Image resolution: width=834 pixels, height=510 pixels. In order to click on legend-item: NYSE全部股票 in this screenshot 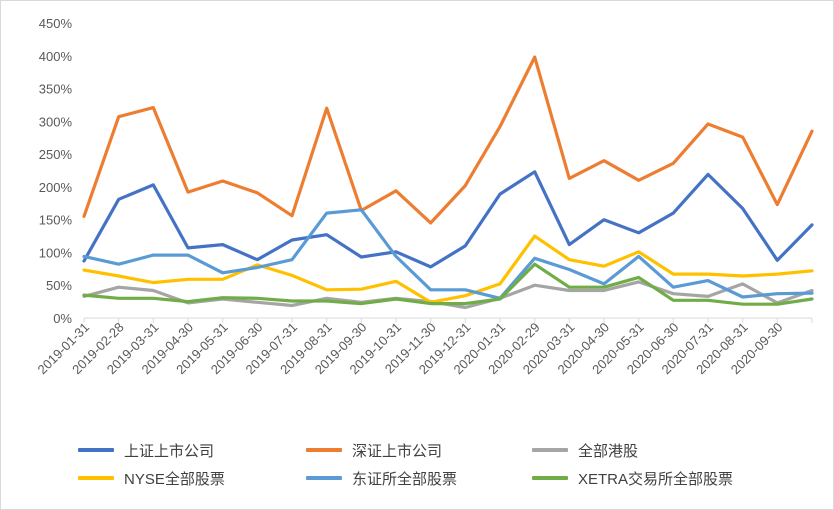, I will do `click(151, 478)`.